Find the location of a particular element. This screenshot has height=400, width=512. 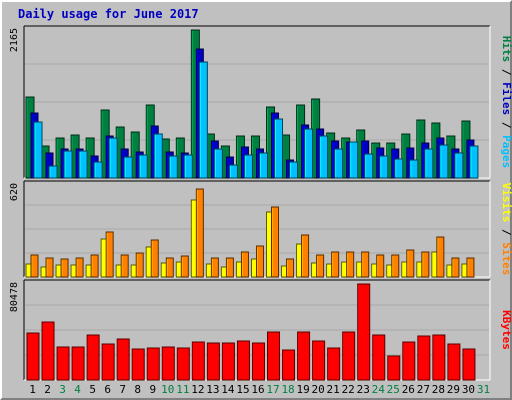

right-legend-middle: Visits / Sites is located at coordinates (506, 229).